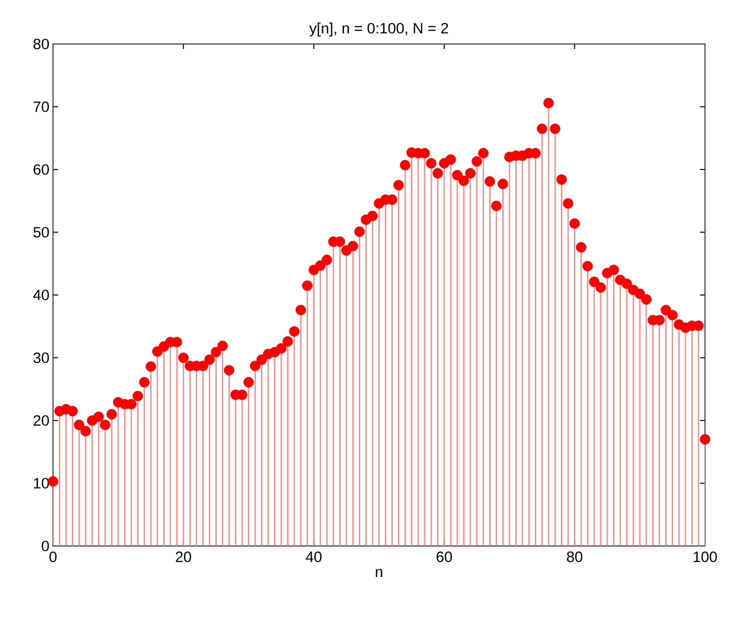 This screenshot has width=740, height=621. I want to click on y-tick-label: 70, so click(41, 106).